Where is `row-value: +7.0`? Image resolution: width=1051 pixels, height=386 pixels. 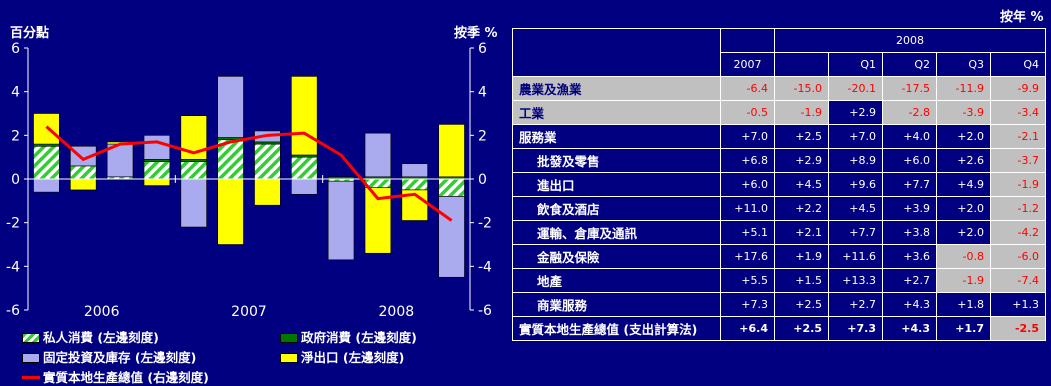
row-value: +7.0 is located at coordinates (747, 136).